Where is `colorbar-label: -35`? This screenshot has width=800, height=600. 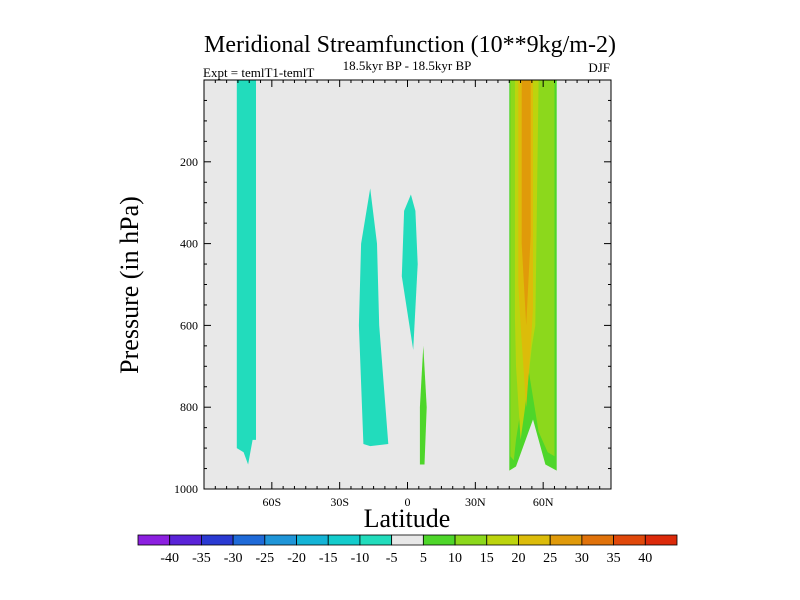 colorbar-label: -35 is located at coordinates (201, 558).